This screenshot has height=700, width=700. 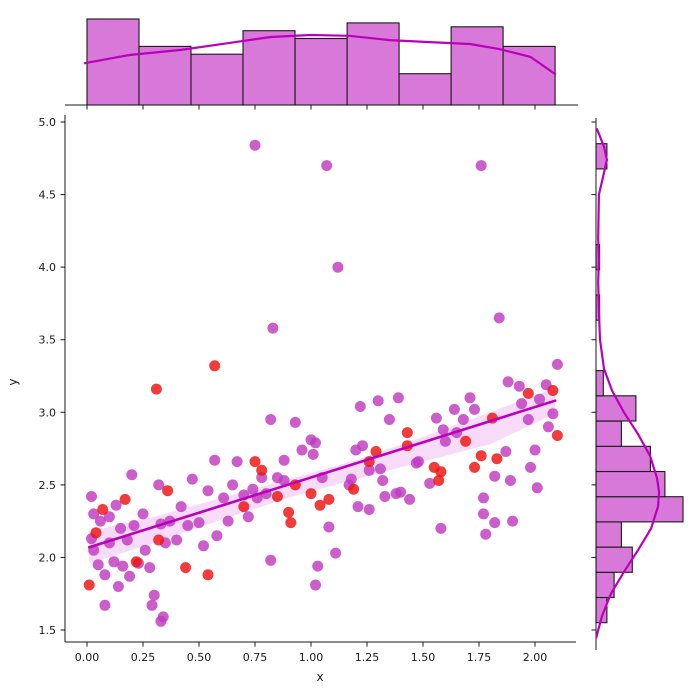 I want to click on x-tick-label: 1.25, so click(x=367, y=657).